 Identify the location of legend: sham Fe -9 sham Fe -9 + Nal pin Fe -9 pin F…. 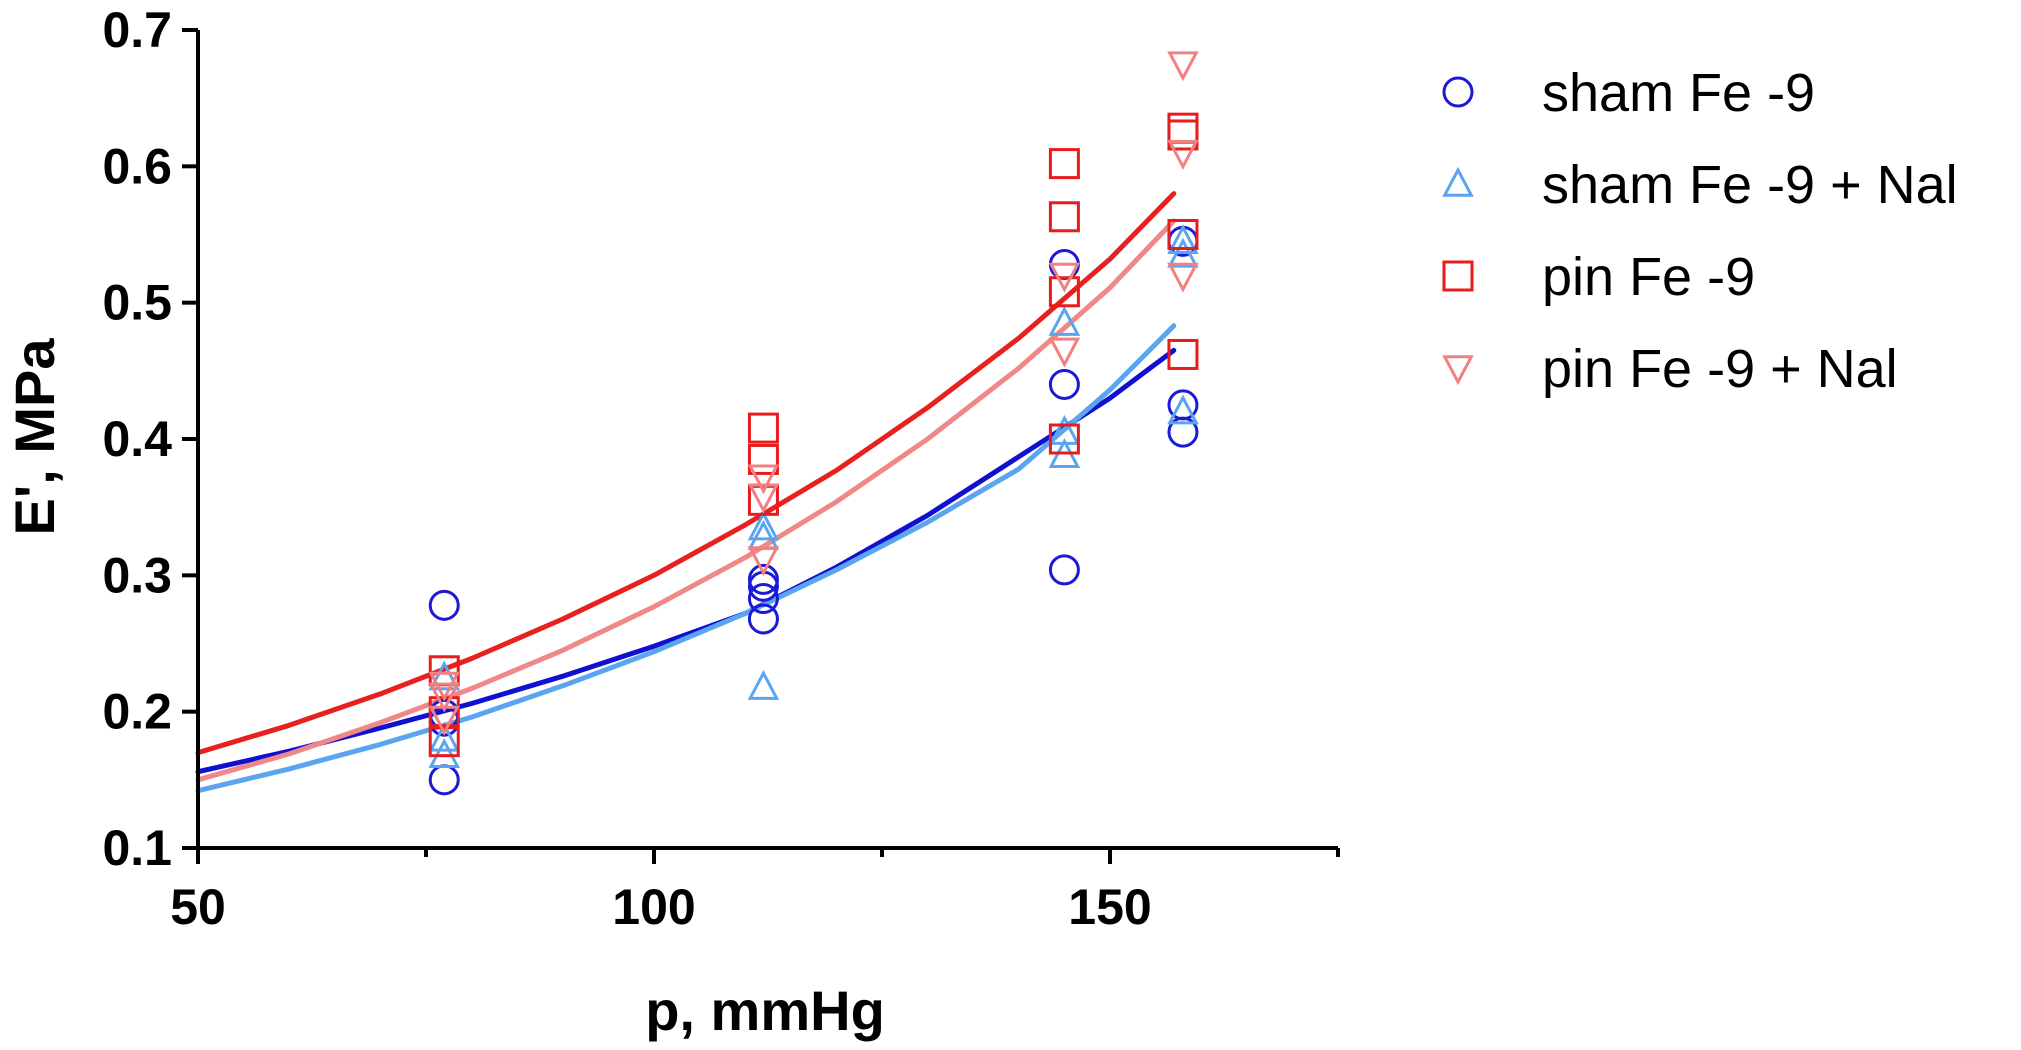
(1700, 231).